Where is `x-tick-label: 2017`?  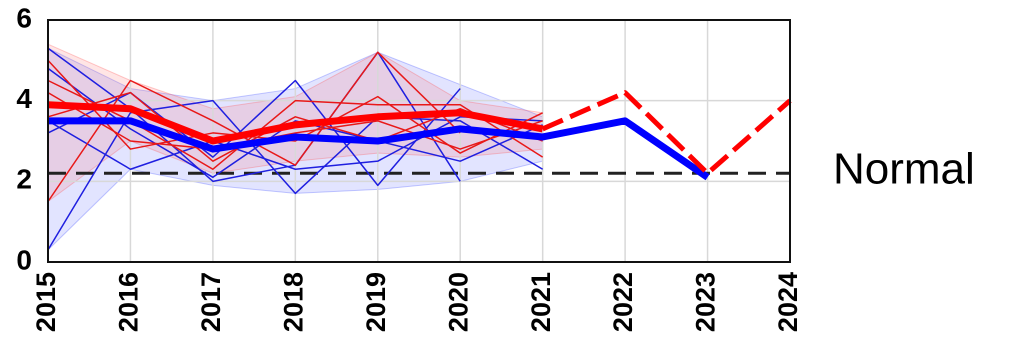
x-tick-label: 2017 is located at coordinates (211, 302).